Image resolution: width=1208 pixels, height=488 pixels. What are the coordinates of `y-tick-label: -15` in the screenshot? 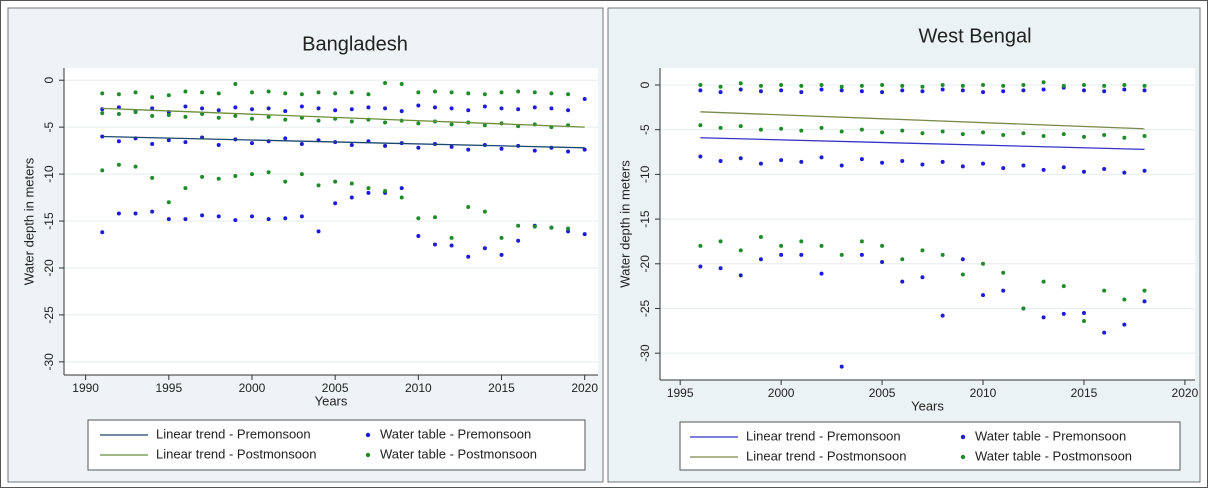 It's located at (645, 219).